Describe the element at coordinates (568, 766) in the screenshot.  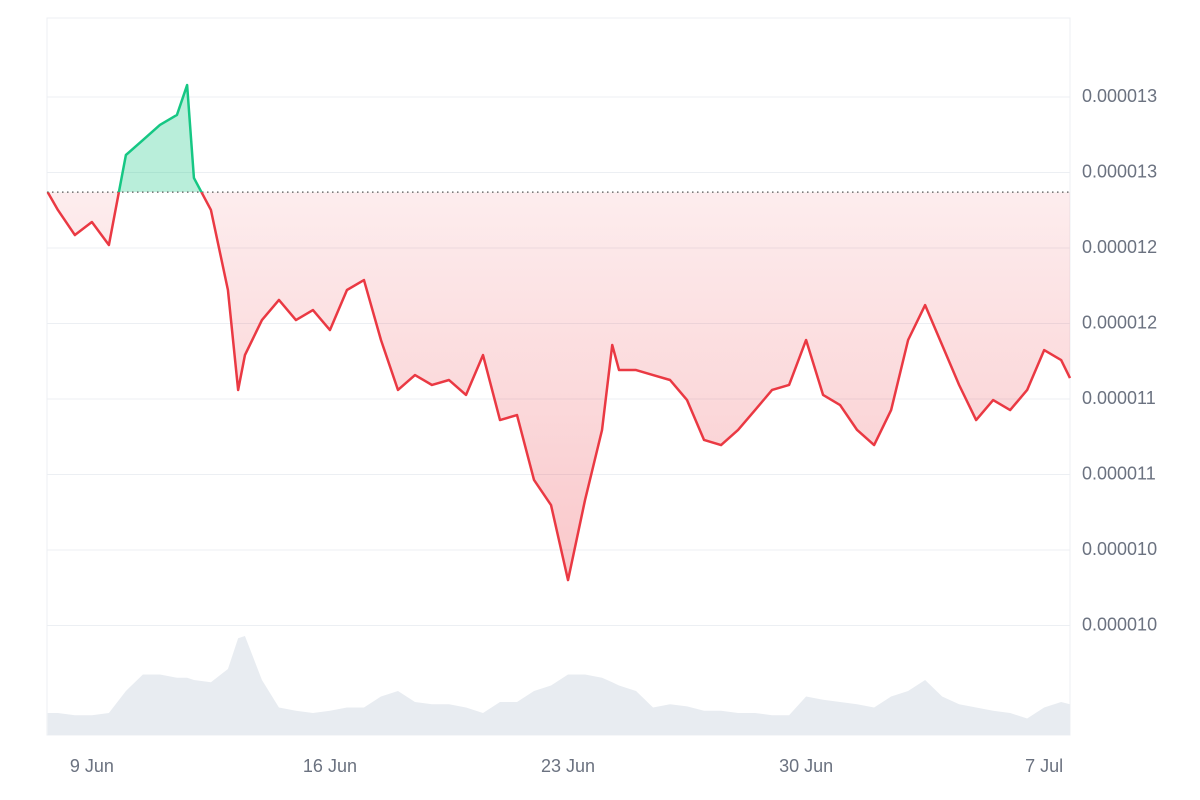
I see `x-tick-label: 23 Jun` at that location.